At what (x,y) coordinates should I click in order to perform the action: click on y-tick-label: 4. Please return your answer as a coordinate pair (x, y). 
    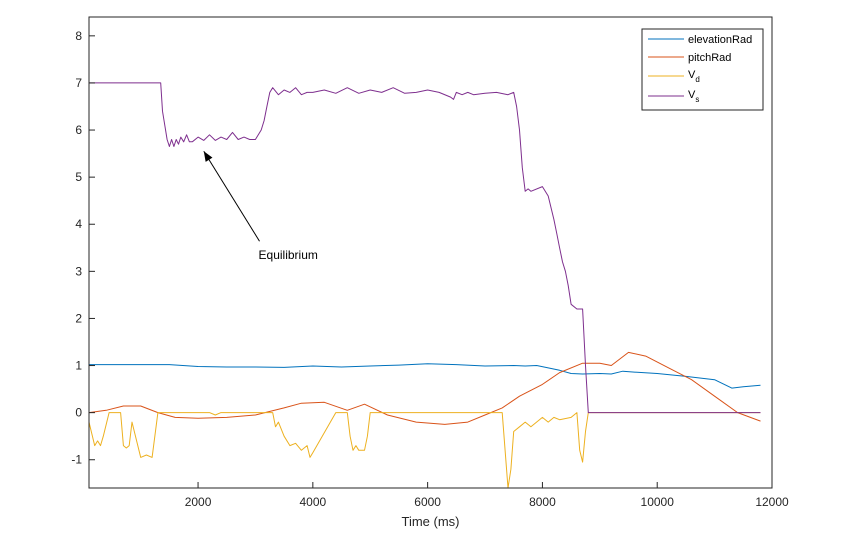
    Looking at the image, I should click on (78, 224).